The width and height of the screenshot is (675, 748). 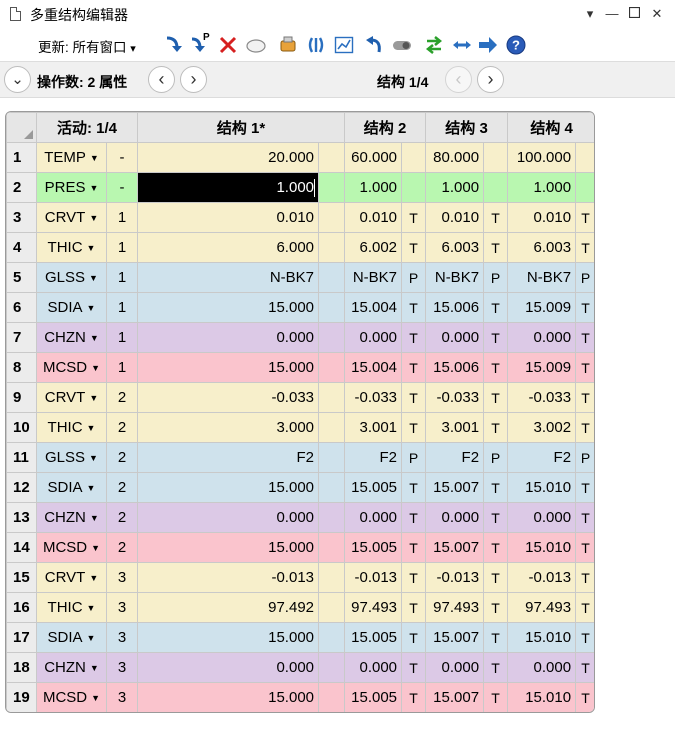 I want to click on config-header: 结构 4, so click(x=550, y=127).